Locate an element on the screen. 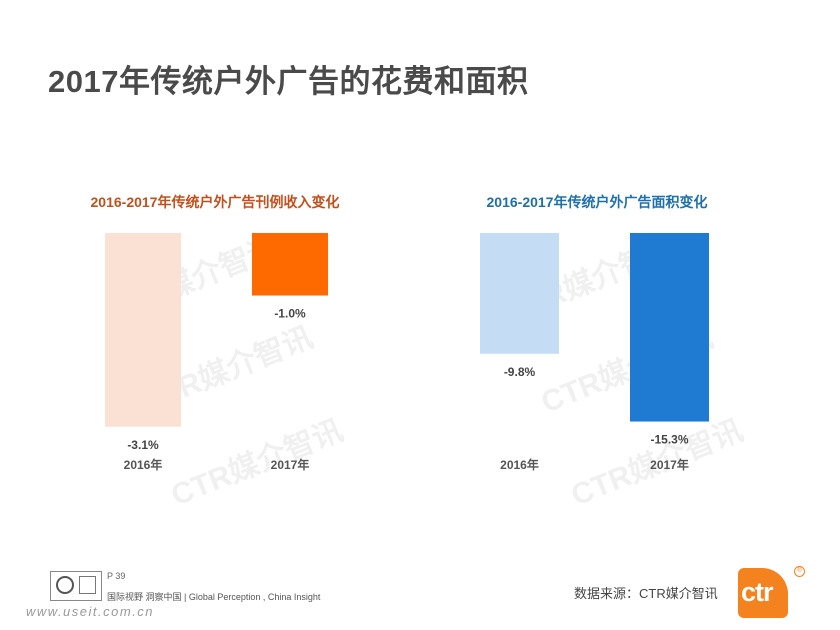 The width and height of the screenshot is (840, 630). data-label-area-1: -9.8% is located at coordinates (520, 372).